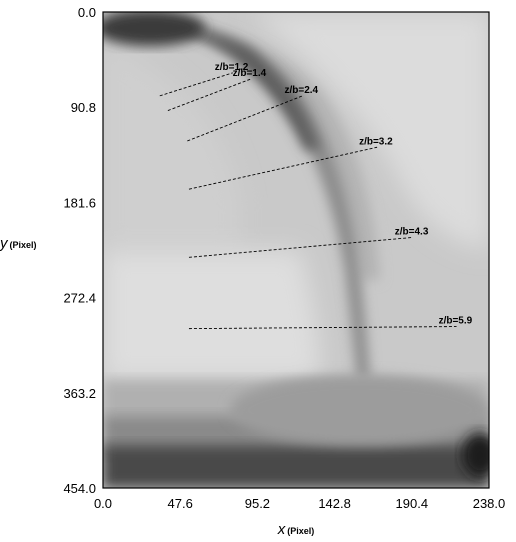 The height and width of the screenshot is (542, 516). What do you see at coordinates (180, 503) in the screenshot?
I see `x-tick-label: 47.6` at bounding box center [180, 503].